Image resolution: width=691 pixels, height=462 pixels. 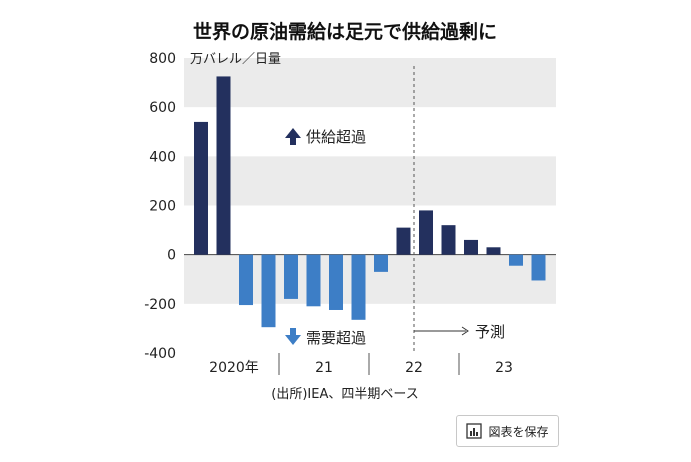 I want to click on up-arrow-icon, so click(x=293, y=136).